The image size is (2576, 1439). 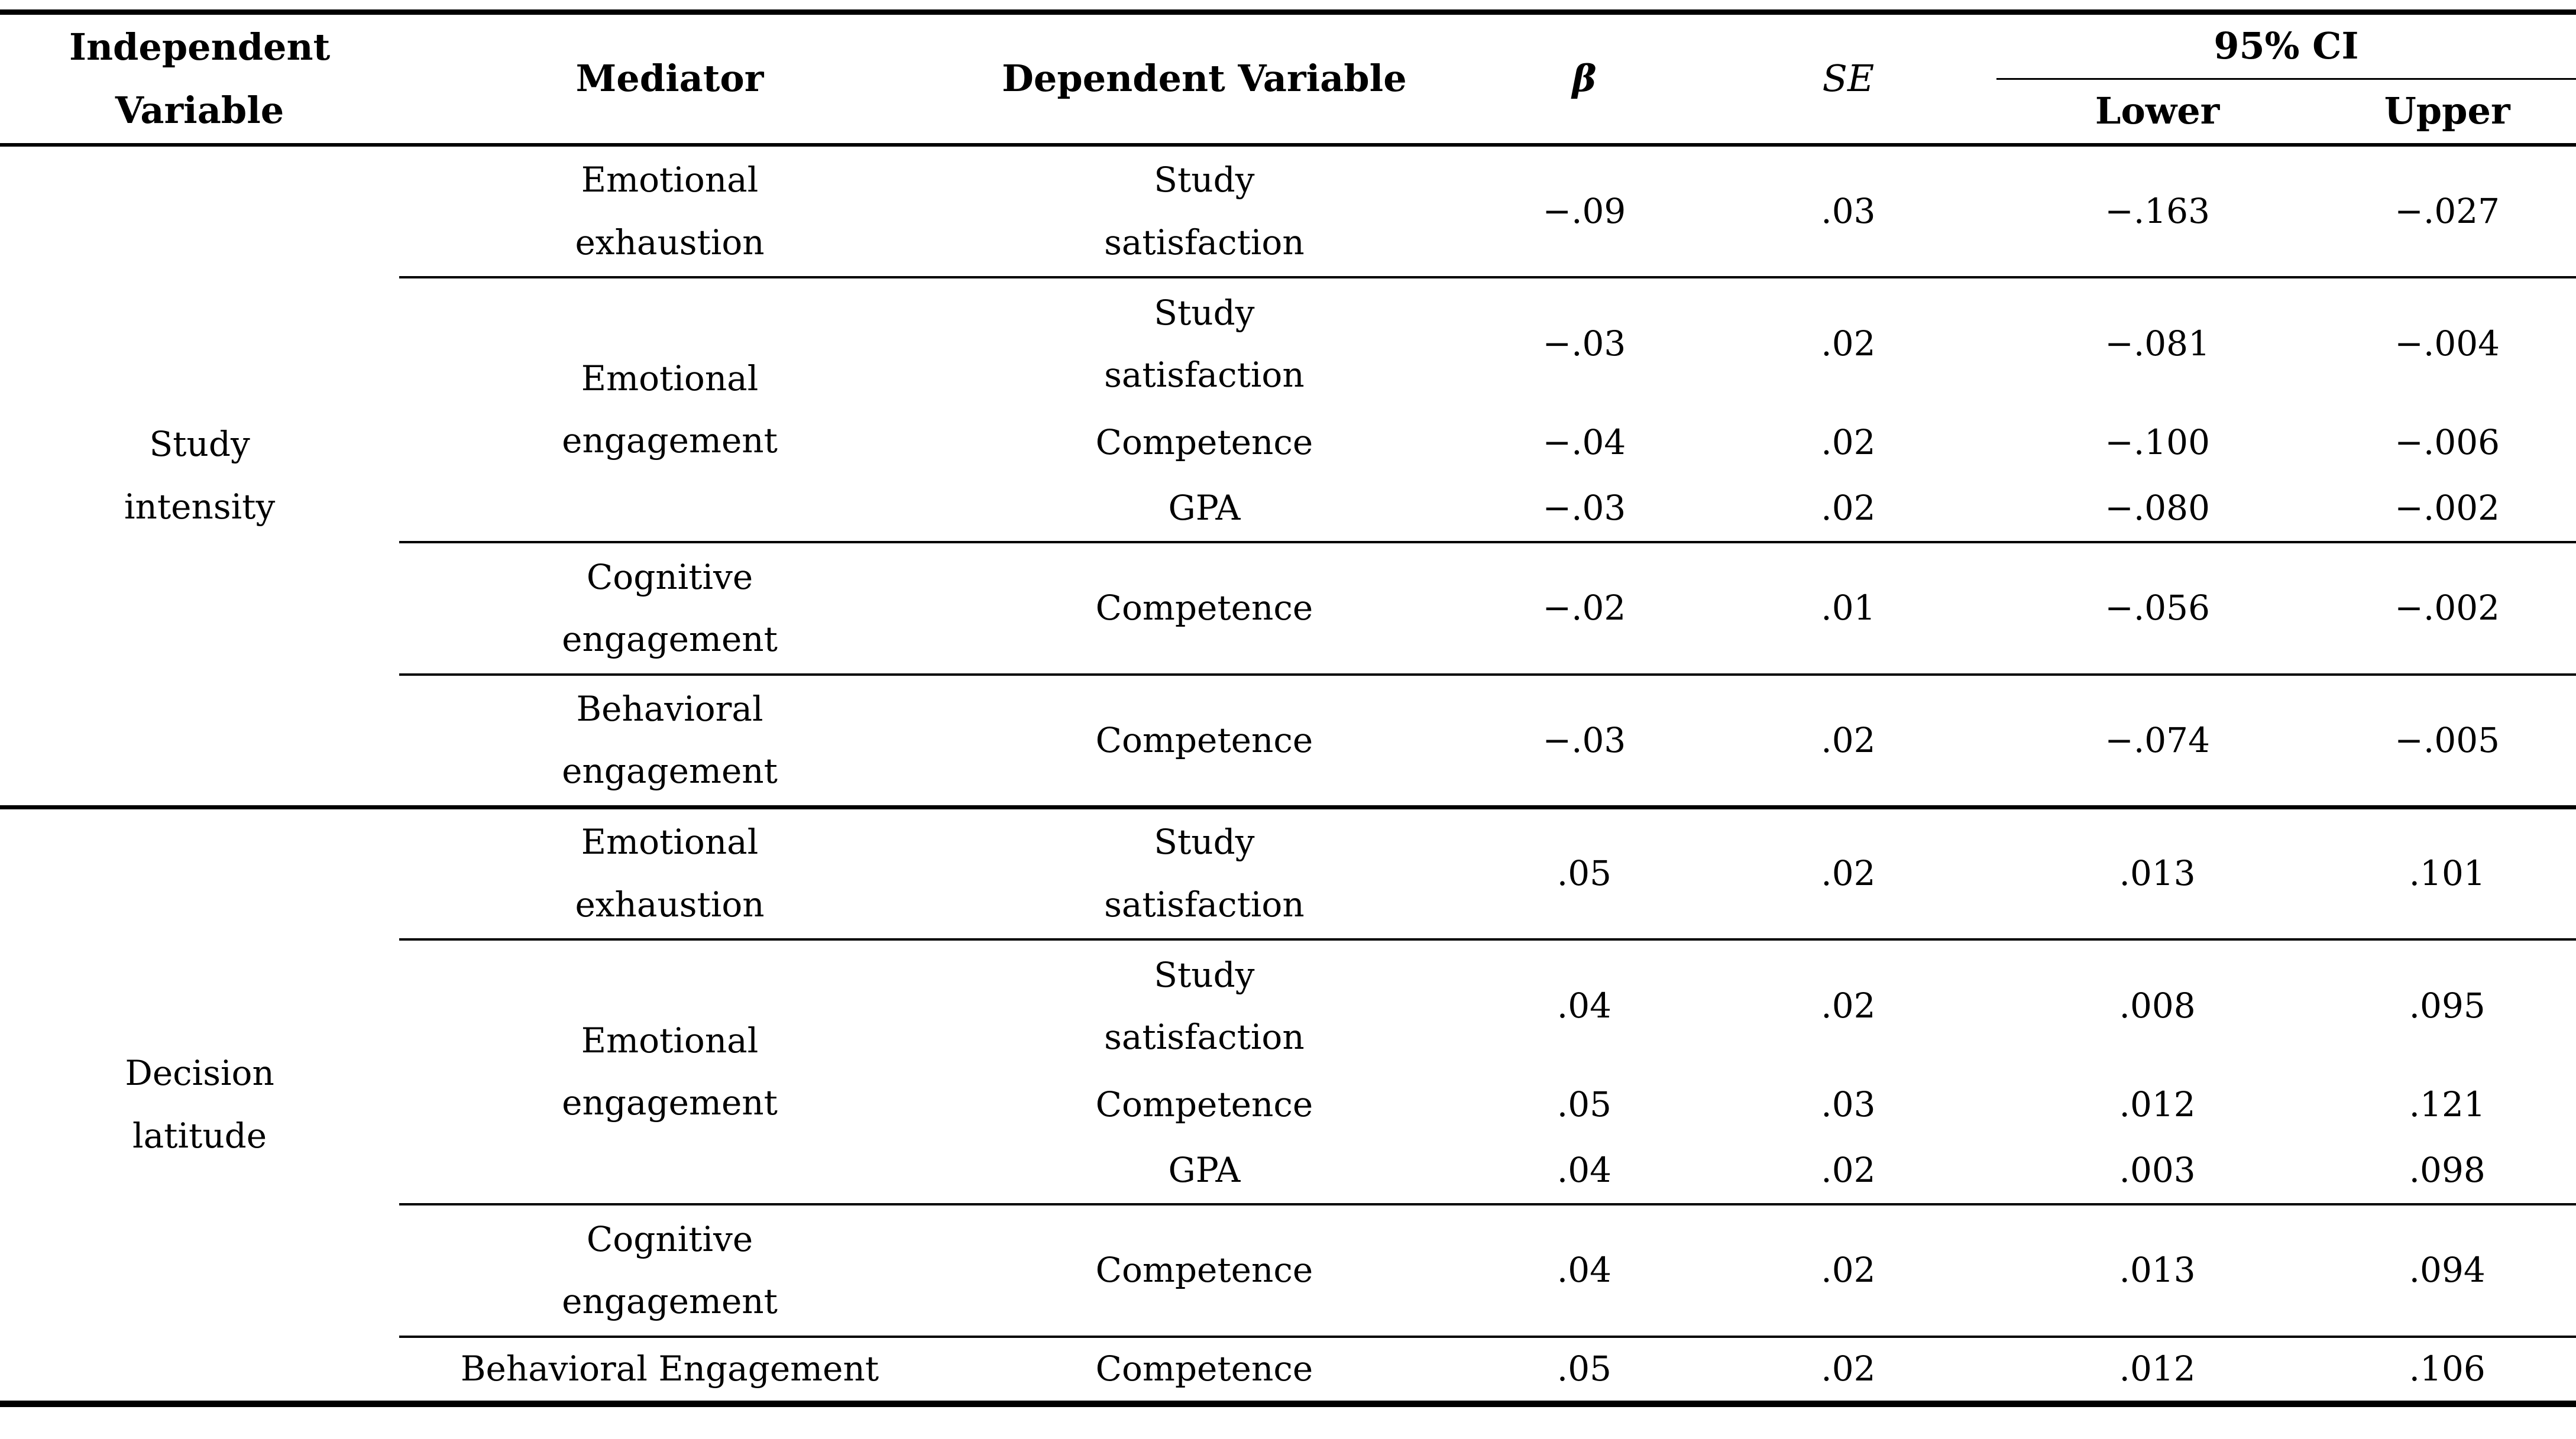 I want to click on beta-cell: −.04, so click(x=1584, y=442).